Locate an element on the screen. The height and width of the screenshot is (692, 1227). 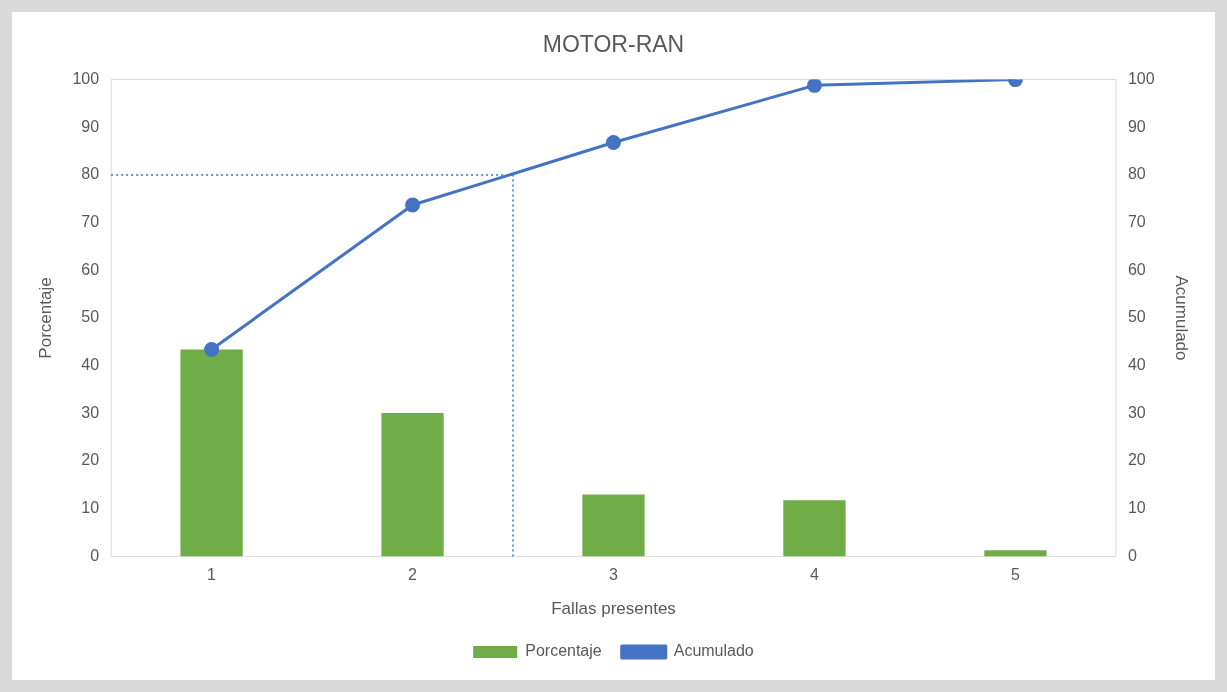
legend-label: Porcentaje is located at coordinates (563, 651).